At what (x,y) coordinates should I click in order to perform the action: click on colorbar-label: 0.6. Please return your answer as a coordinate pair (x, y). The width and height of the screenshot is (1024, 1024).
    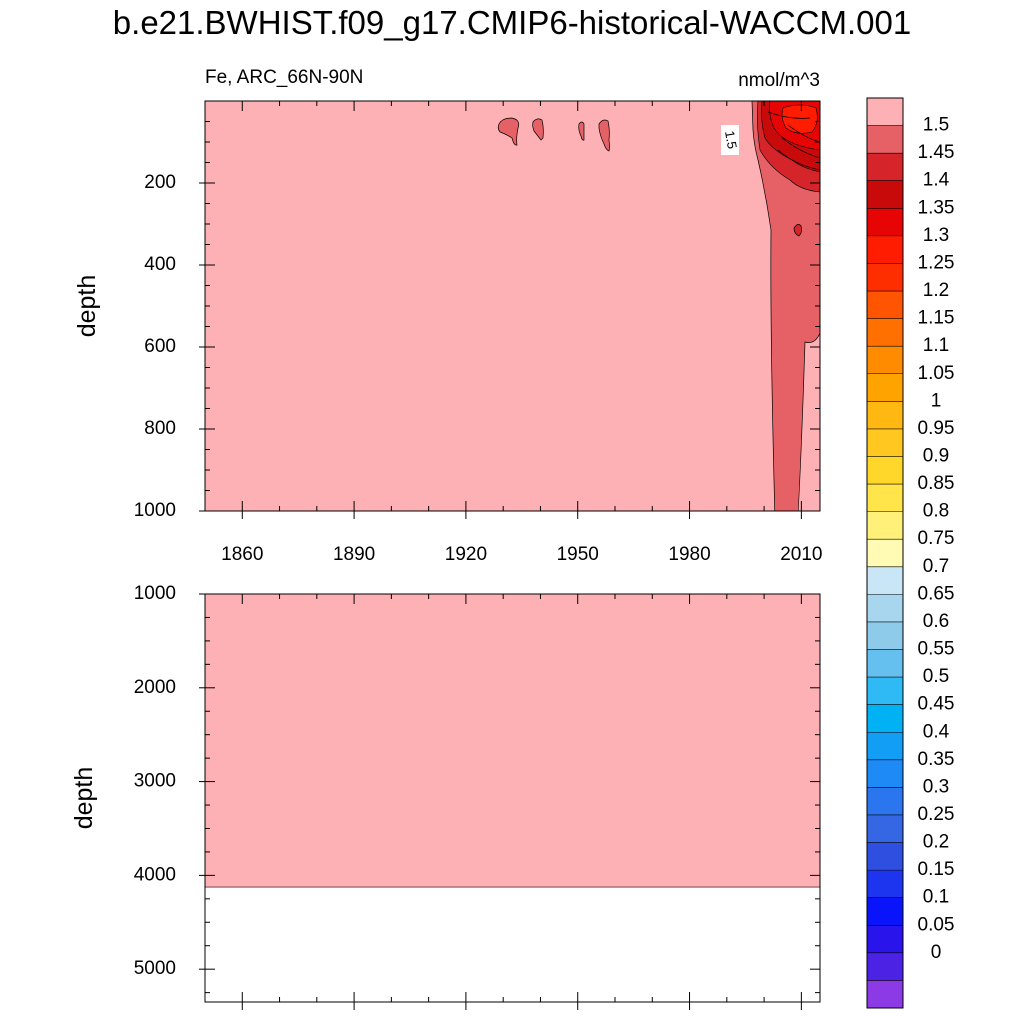
    Looking at the image, I should click on (936, 621).